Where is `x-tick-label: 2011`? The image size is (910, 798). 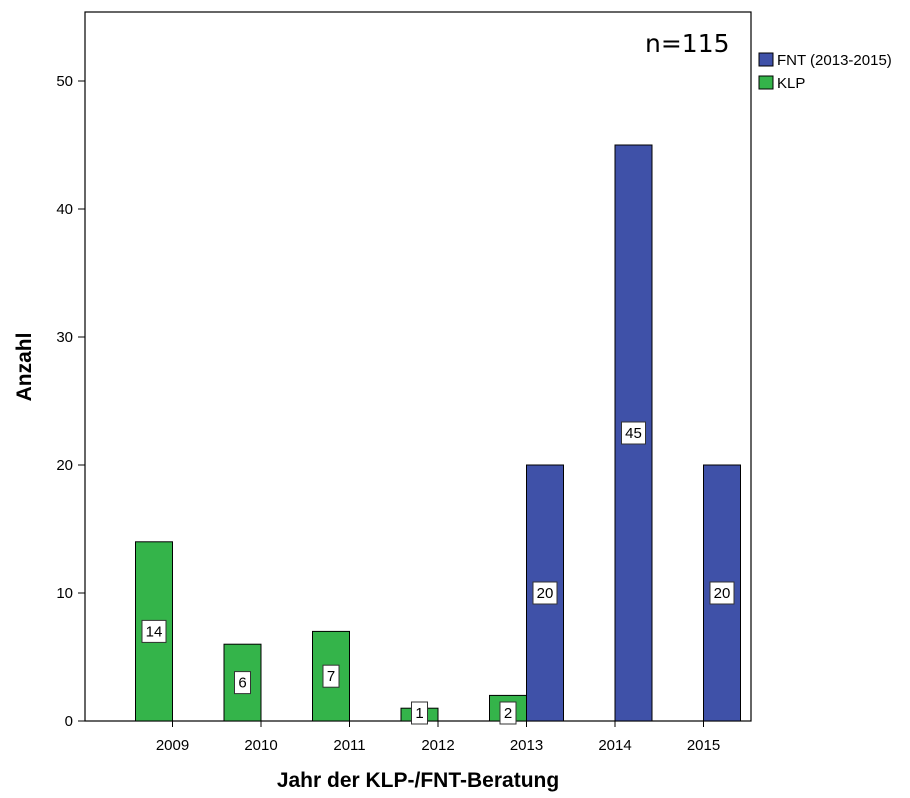 x-tick-label: 2011 is located at coordinates (349, 745).